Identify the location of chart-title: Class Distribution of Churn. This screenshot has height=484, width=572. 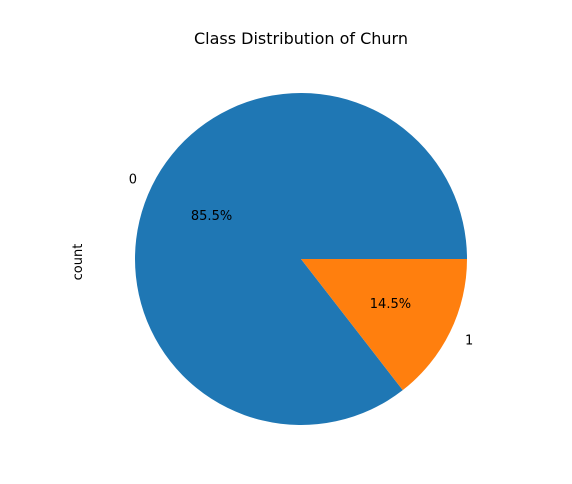
(301, 38).